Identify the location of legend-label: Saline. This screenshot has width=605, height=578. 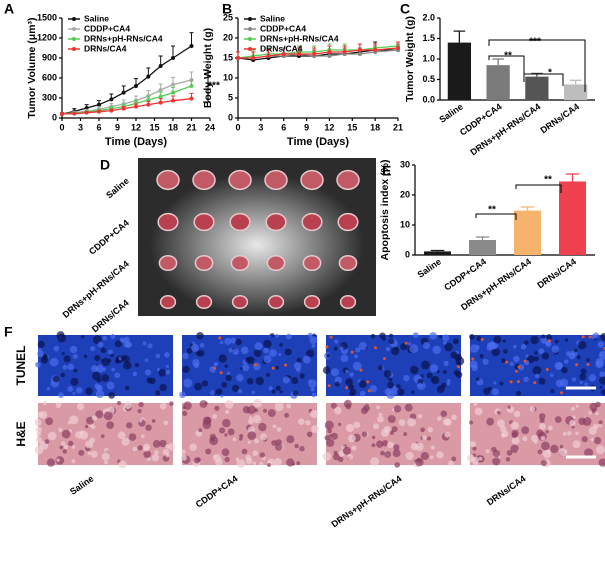
(272, 18).